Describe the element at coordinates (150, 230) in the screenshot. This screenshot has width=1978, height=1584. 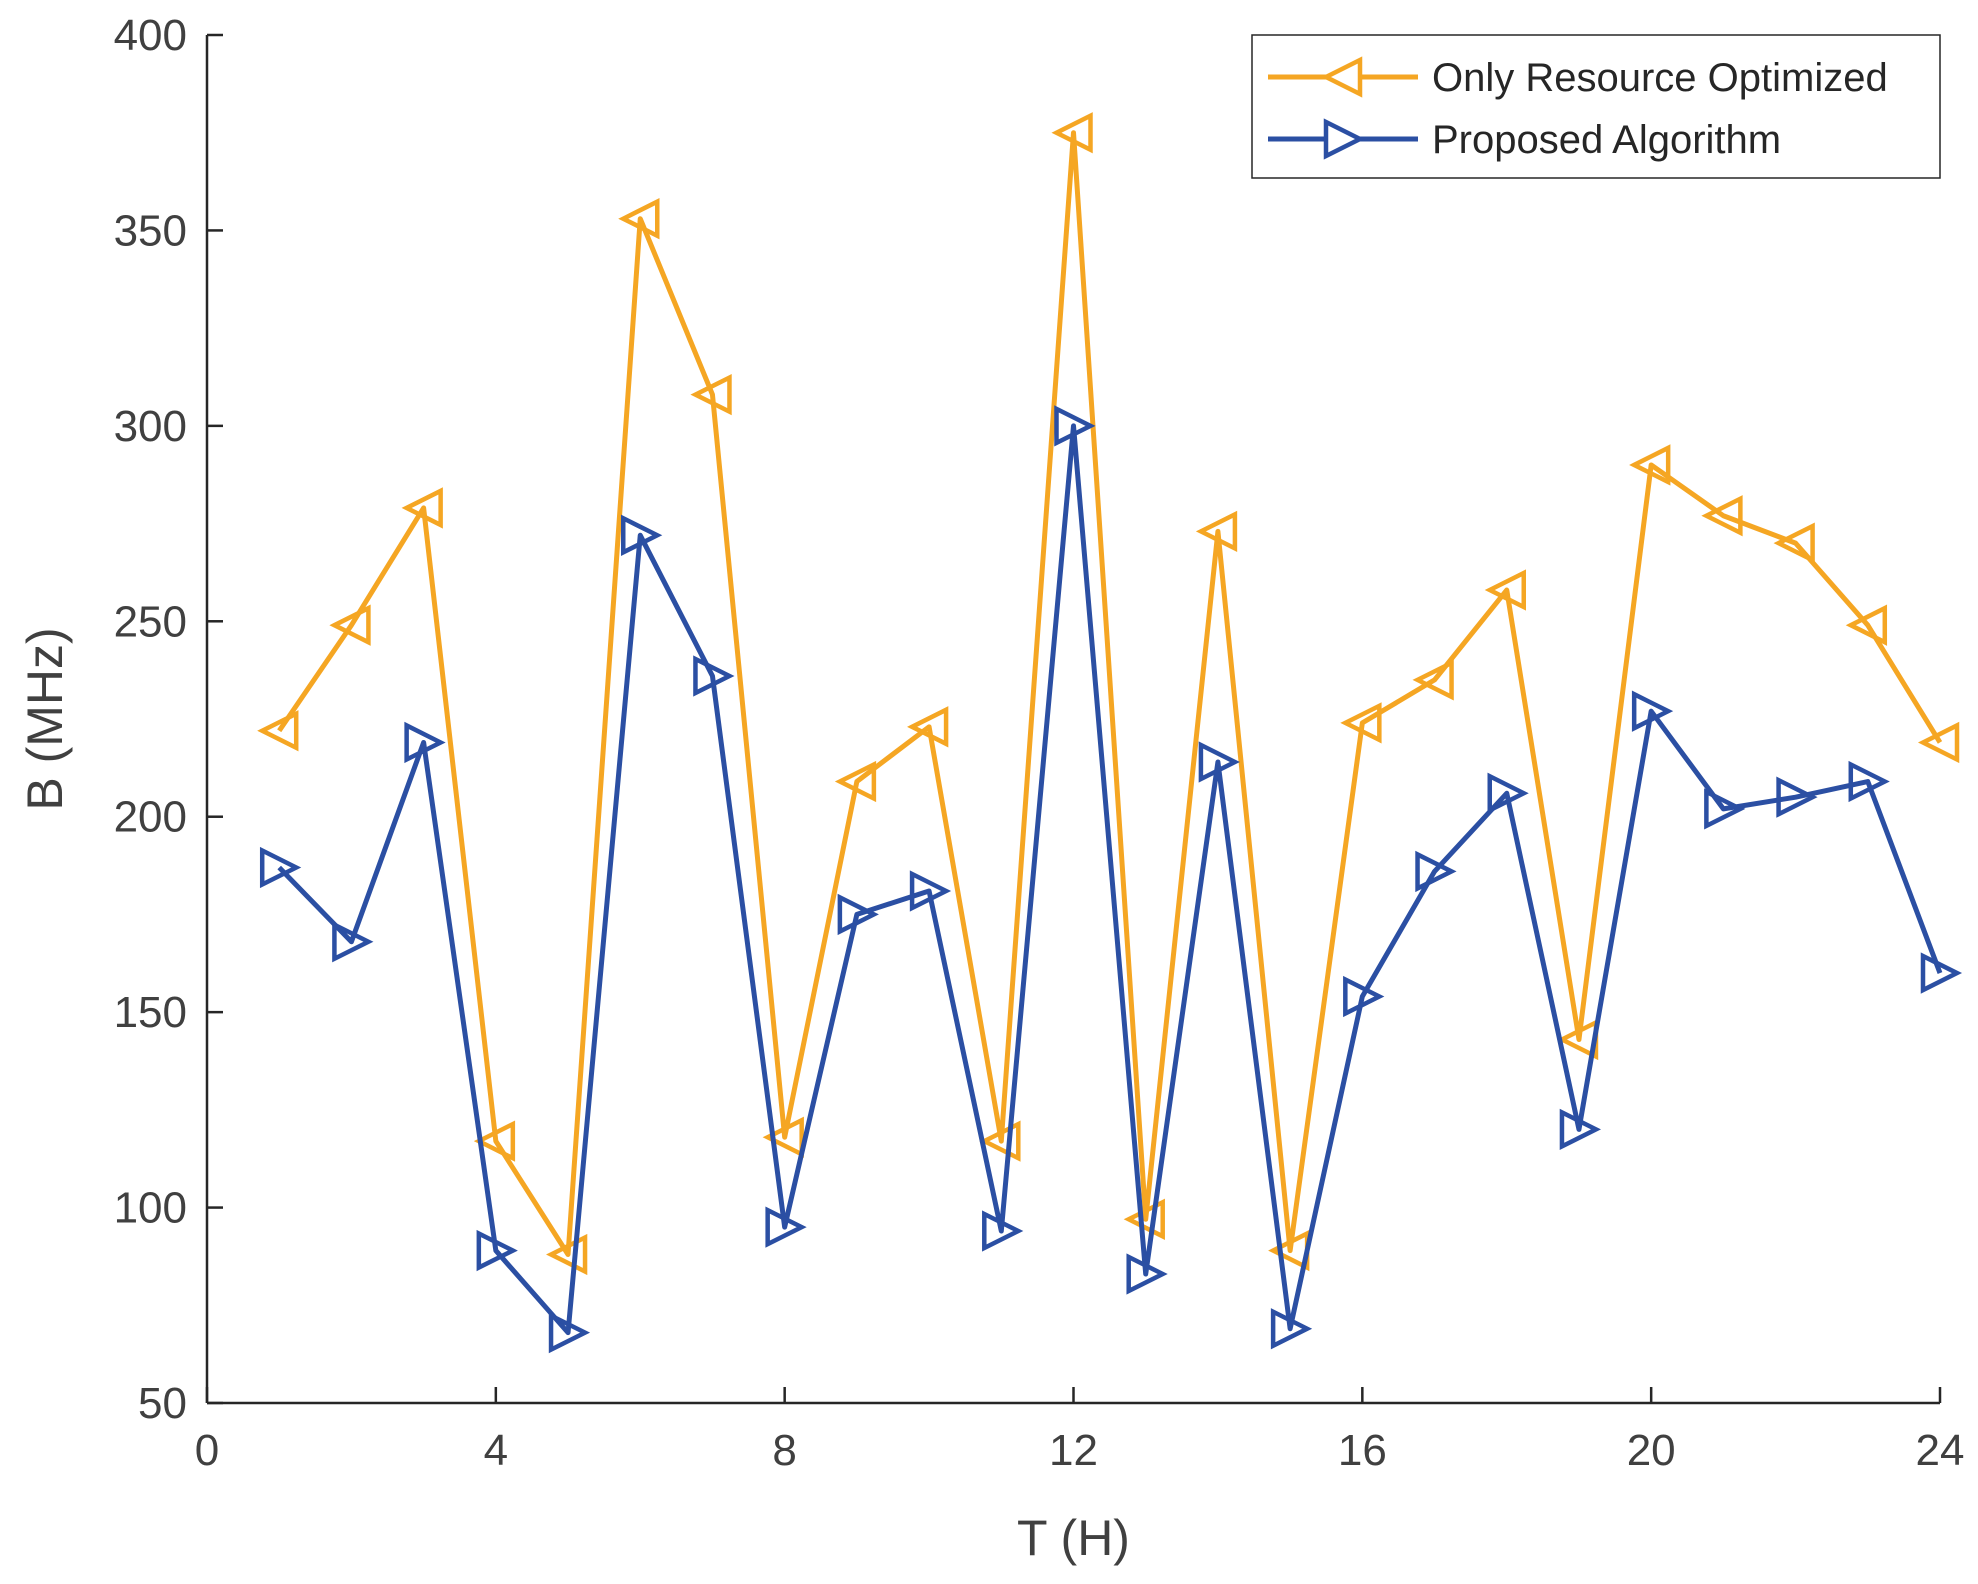
I see `y-tick-label: 350` at that location.